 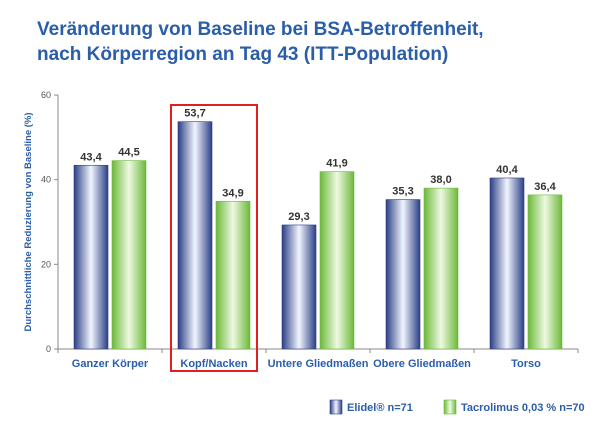 What do you see at coordinates (194, 114) in the screenshot?
I see `bar-value-label: 53,7` at bounding box center [194, 114].